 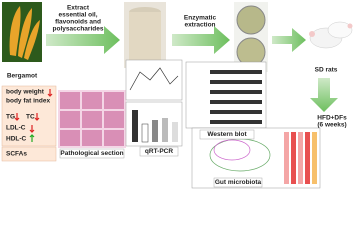 I want to click on bergamot-label: Bergamot, so click(x=22, y=76).